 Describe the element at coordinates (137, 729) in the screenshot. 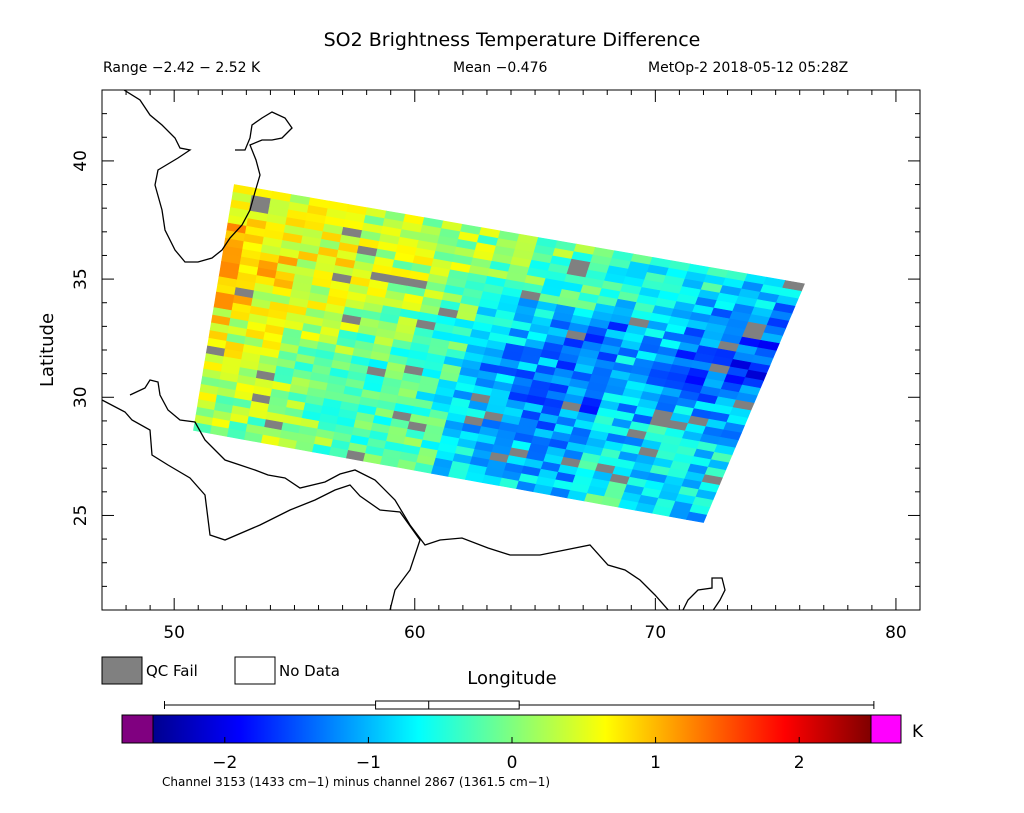

I see `colorbar-below-range` at that location.